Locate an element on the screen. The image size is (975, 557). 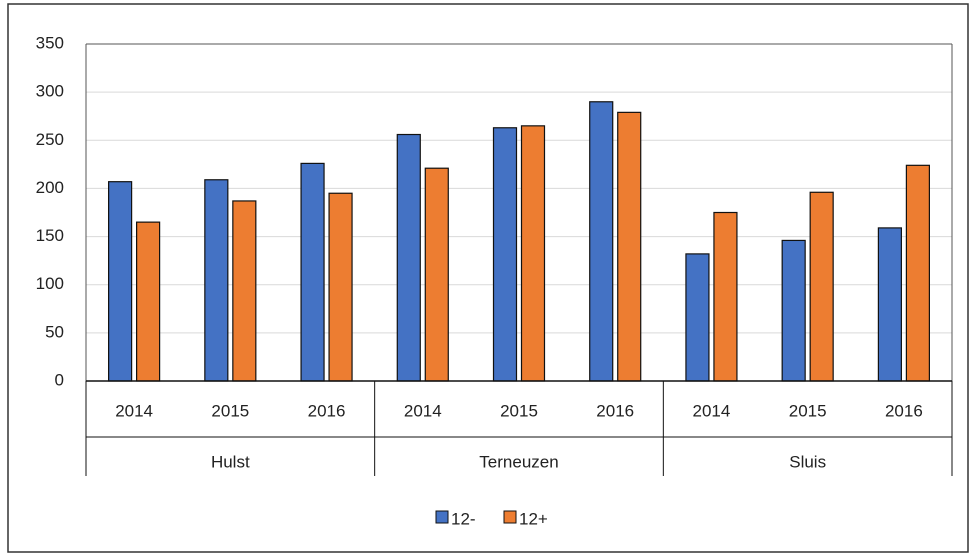
y-tick-label: 350 is located at coordinates (50, 42).